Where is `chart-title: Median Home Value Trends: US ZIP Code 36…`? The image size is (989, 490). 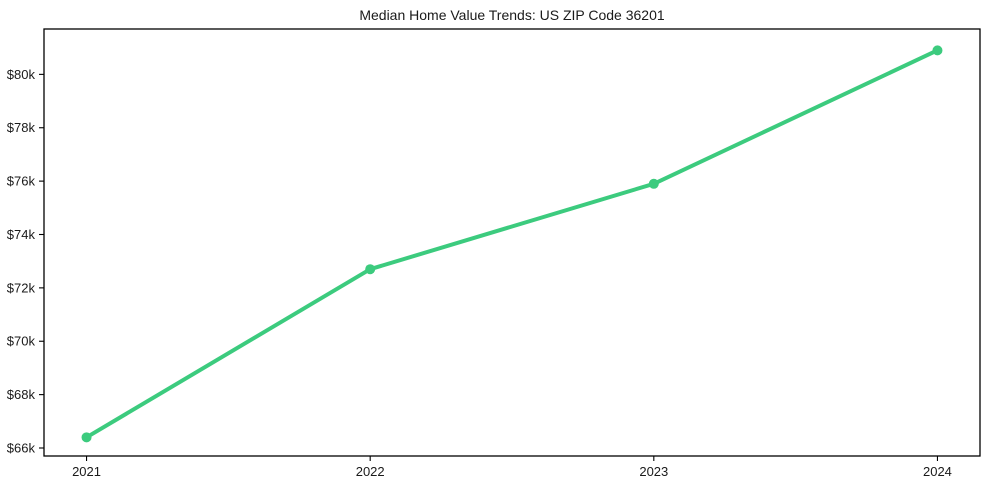
chart-title: Median Home Value Trends: US ZIP Code 36… is located at coordinates (512, 15).